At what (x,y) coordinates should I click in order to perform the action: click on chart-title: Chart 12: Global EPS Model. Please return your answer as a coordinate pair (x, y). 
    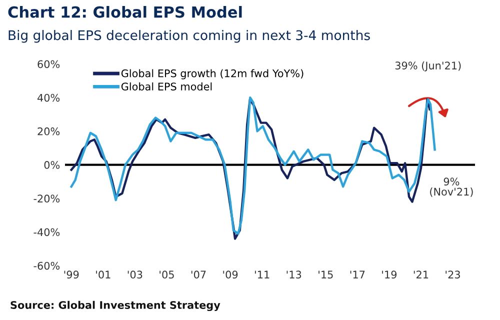
    Looking at the image, I should click on (125, 12).